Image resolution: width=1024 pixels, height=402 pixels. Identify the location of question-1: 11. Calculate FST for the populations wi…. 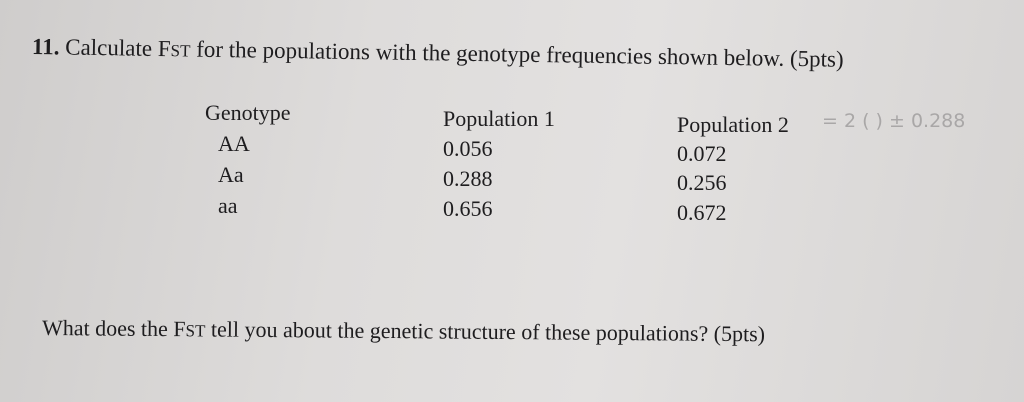
(438, 53).